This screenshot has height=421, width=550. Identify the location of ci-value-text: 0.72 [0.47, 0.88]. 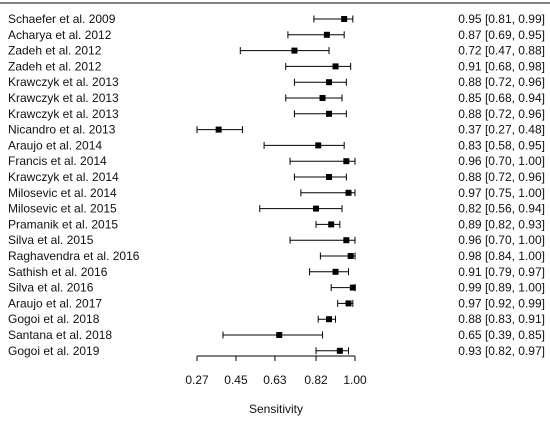
(501, 51).